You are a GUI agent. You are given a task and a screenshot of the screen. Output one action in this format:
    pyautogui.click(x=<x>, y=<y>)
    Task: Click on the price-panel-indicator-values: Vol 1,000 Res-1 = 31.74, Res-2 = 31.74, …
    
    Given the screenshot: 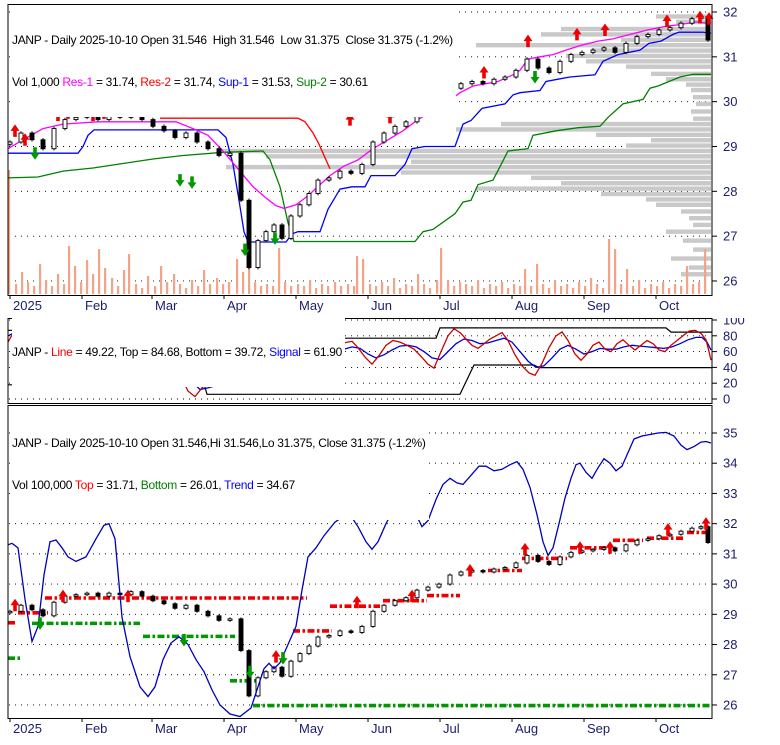 What is the action you would take?
    pyautogui.click(x=232, y=82)
    